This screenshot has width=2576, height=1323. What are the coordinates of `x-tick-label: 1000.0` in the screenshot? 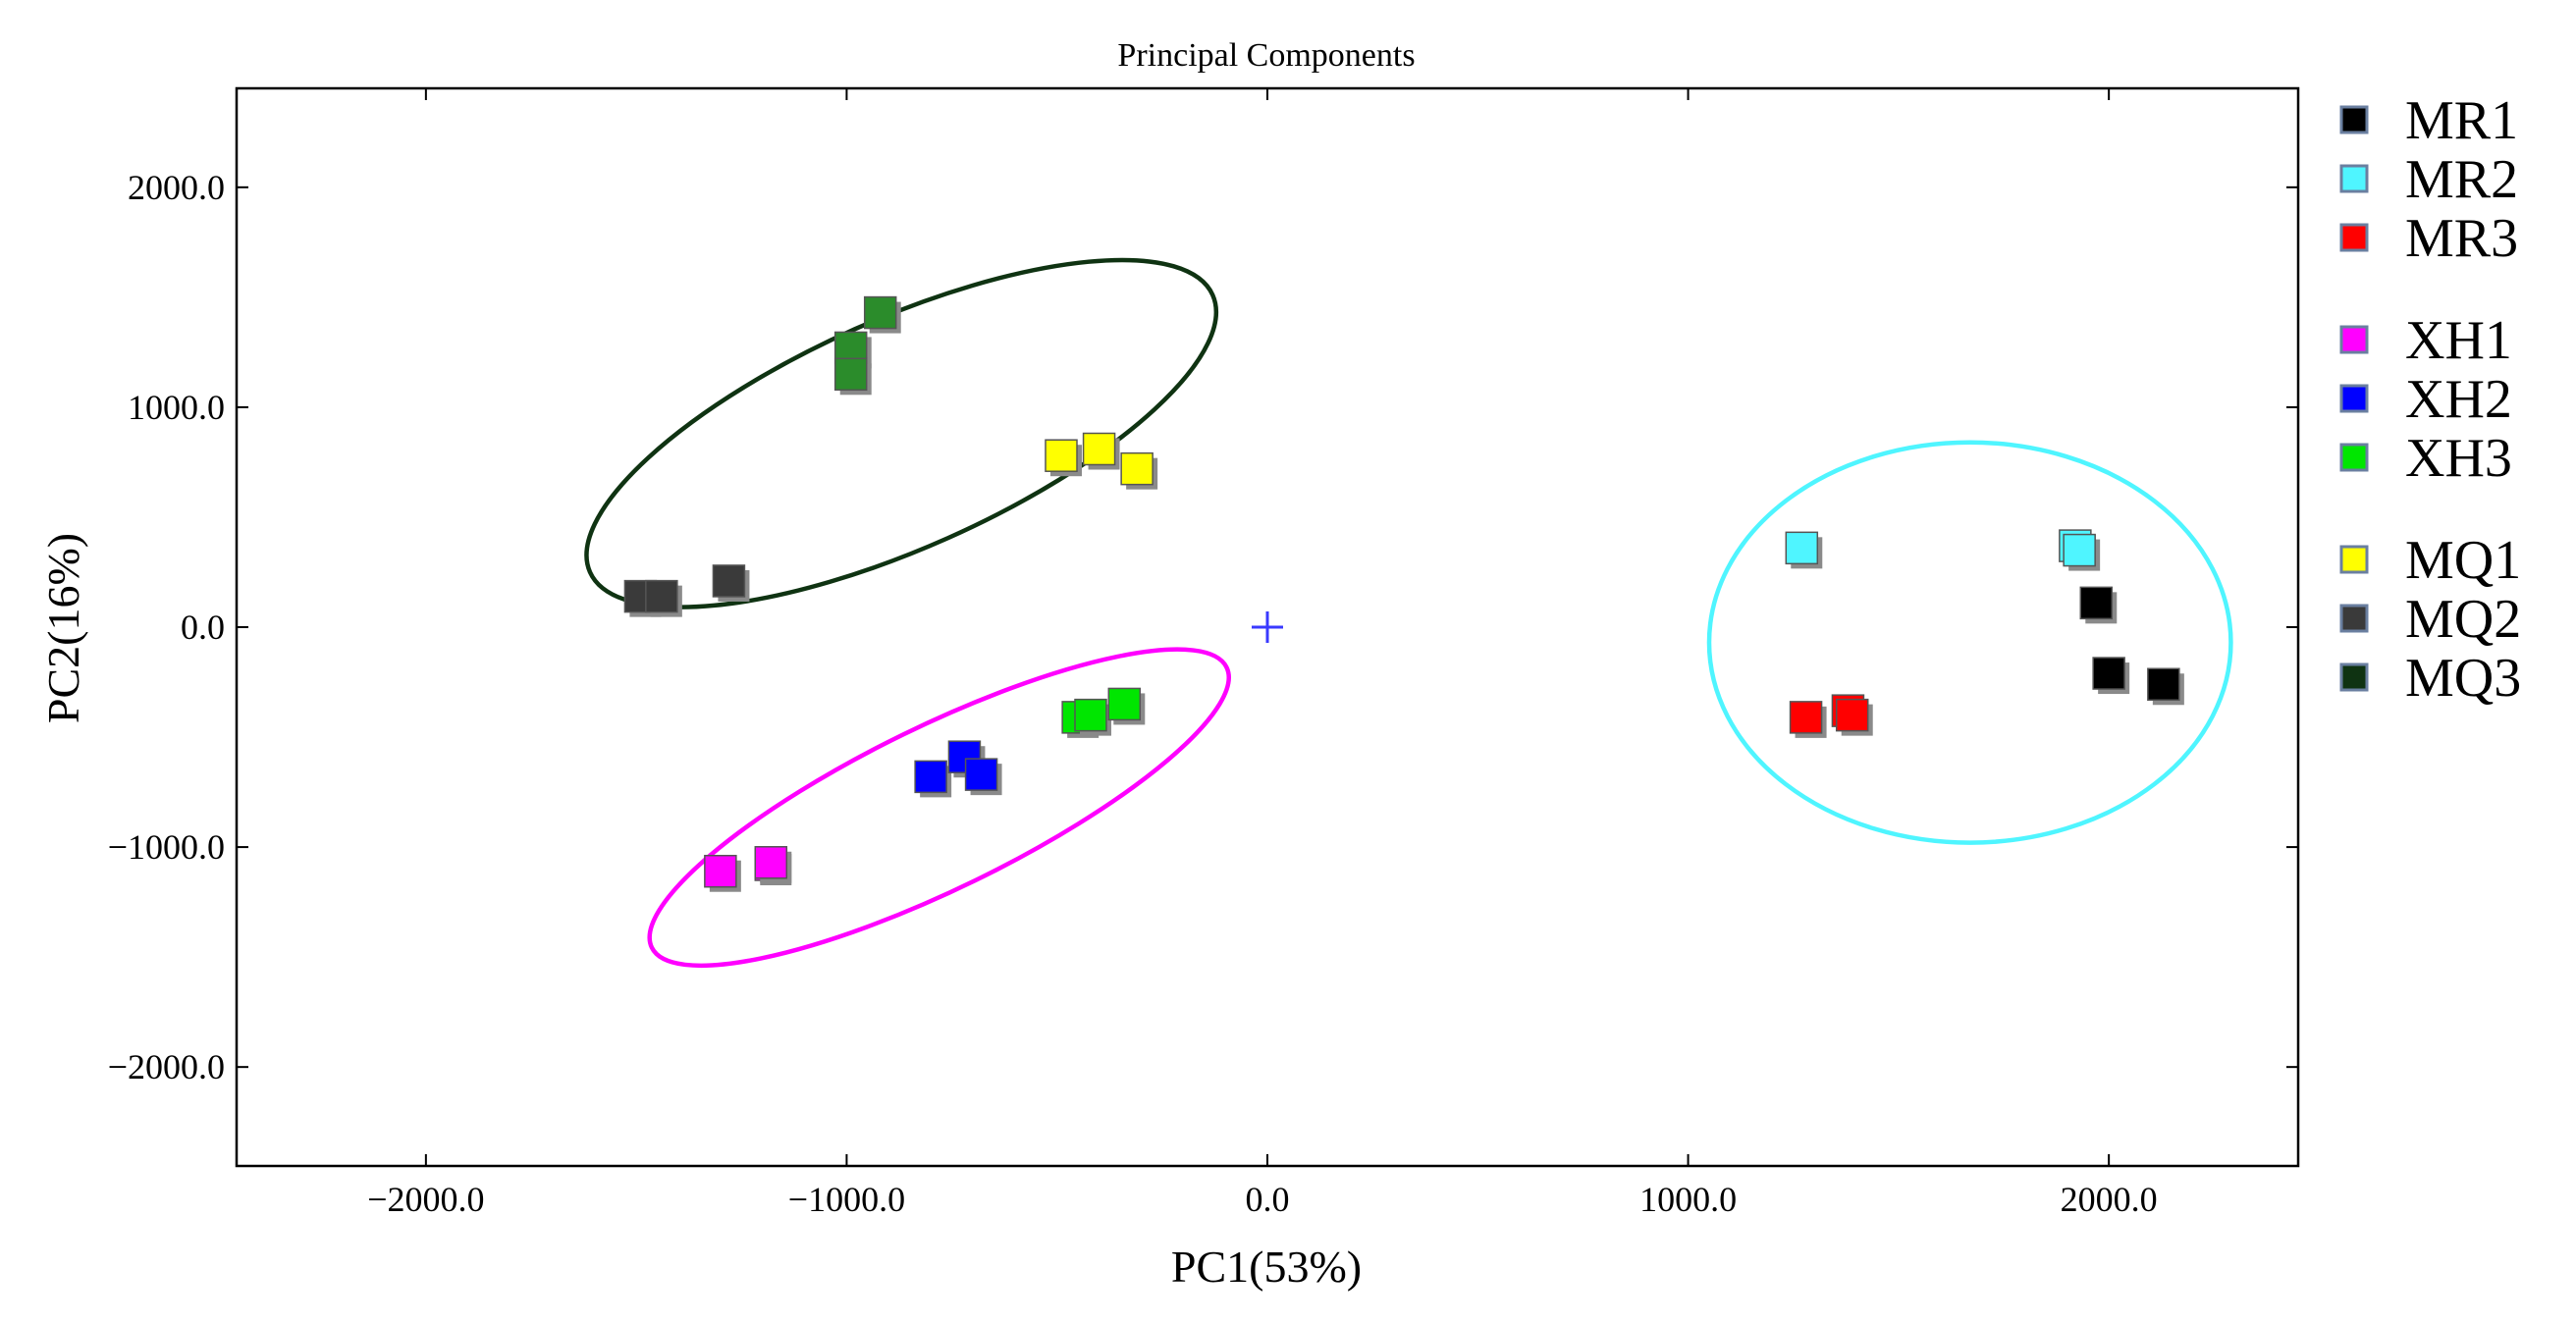 It's located at (1688, 1199).